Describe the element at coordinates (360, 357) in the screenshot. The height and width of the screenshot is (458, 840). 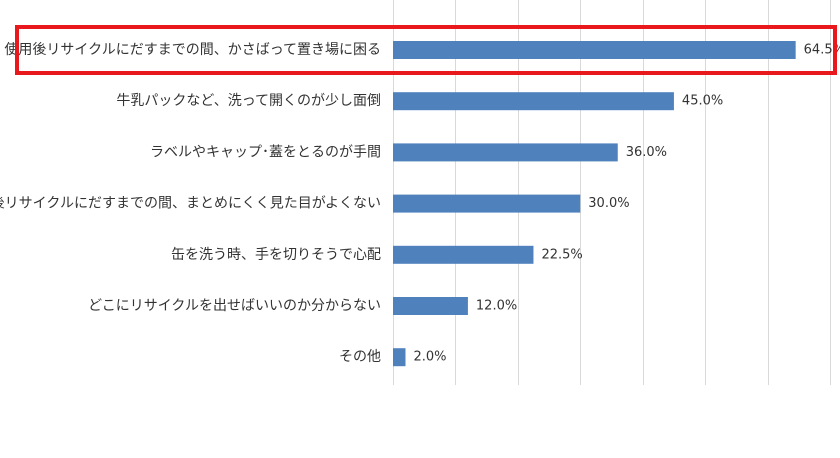
I see `category-label: その他` at that location.